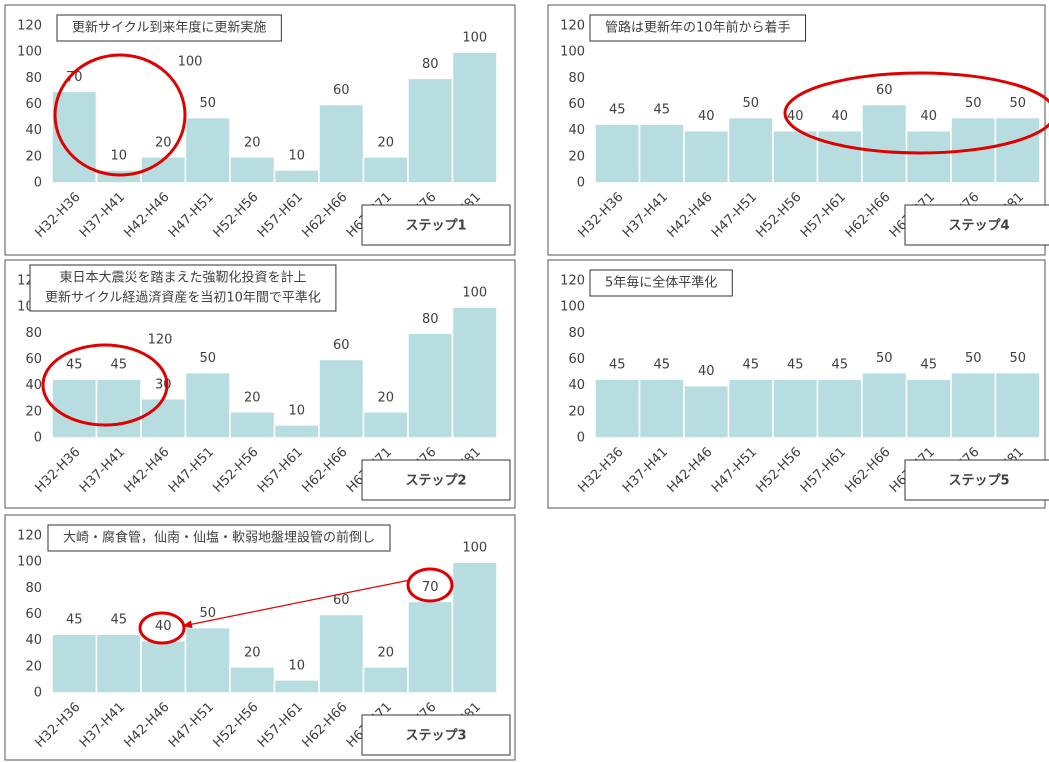  What do you see at coordinates (183, 298) in the screenshot?
I see `chart-title: 更新サイクル経過済資産を当初10年間で平準化` at bounding box center [183, 298].